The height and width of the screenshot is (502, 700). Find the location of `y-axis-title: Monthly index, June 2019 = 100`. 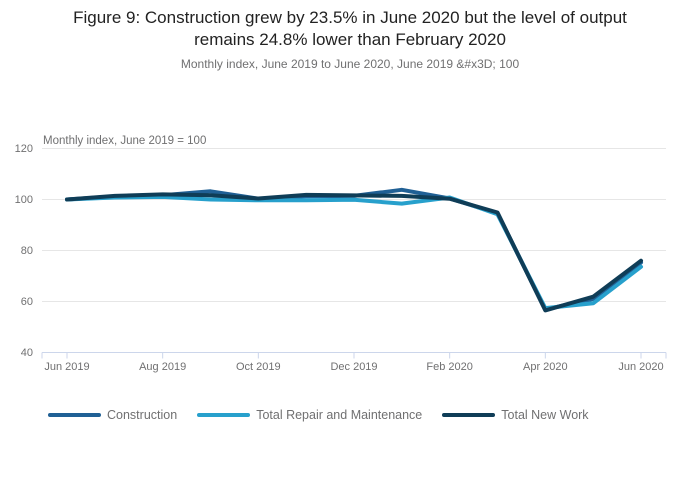

y-axis-title: Monthly index, June 2019 = 100 is located at coordinates (125, 141).